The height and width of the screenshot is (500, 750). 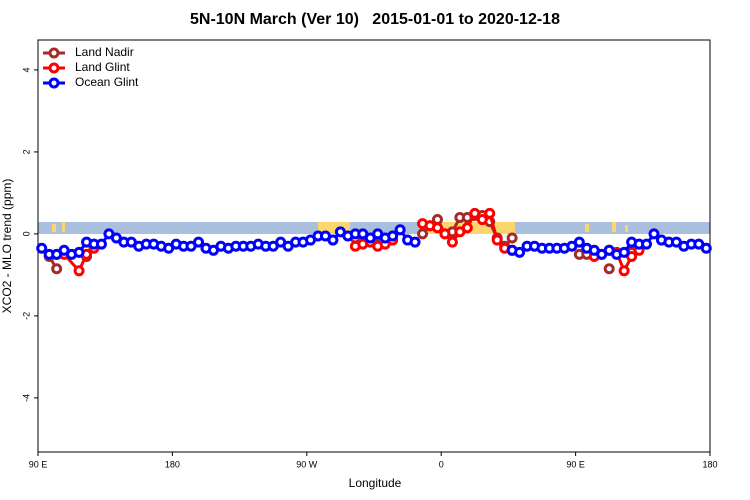 What do you see at coordinates (26, 316) in the screenshot?
I see `y-tick-label: -2` at bounding box center [26, 316].